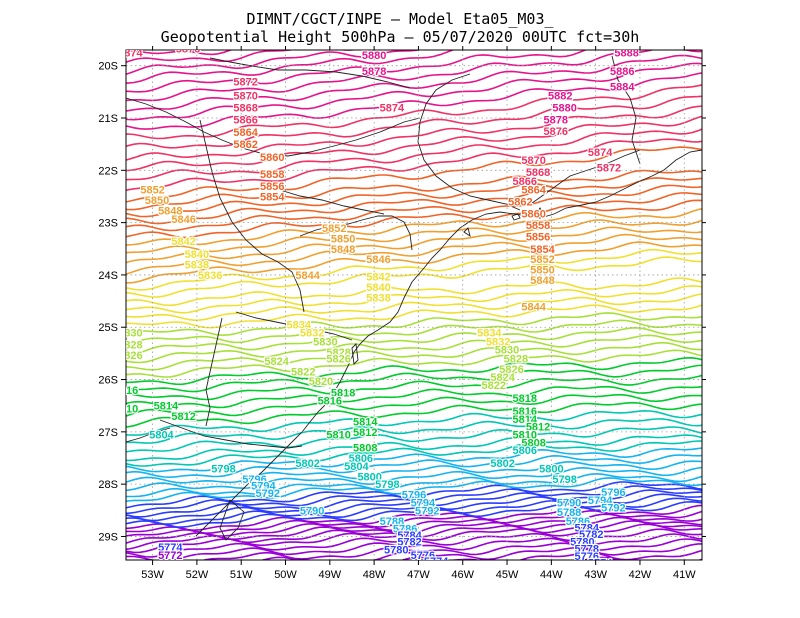 This screenshot has width=800, height=618. I want to click on lon-tick-label: 41W, so click(684, 575).